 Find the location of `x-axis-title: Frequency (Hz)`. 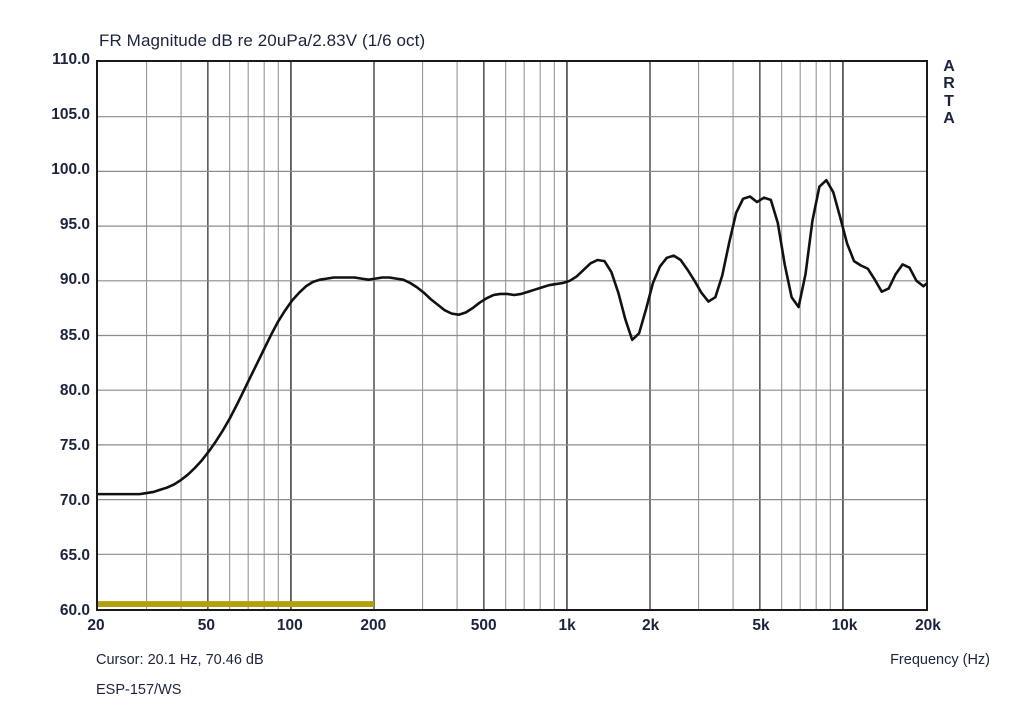

x-axis-title: Frequency (Hz) is located at coordinates (940, 660).